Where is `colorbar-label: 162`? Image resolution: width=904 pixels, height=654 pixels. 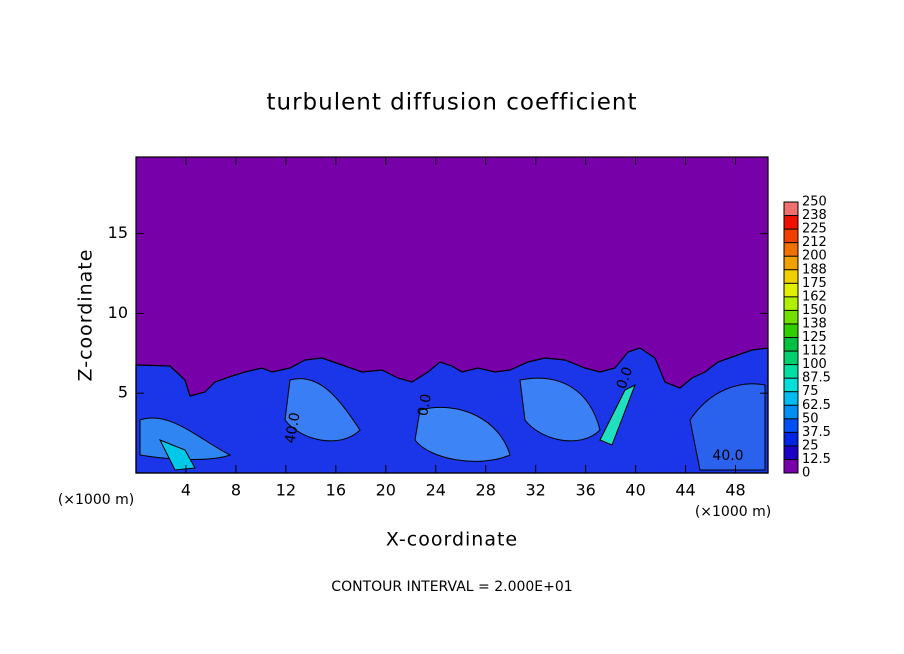
colorbar-label: 162 is located at coordinates (814, 296).